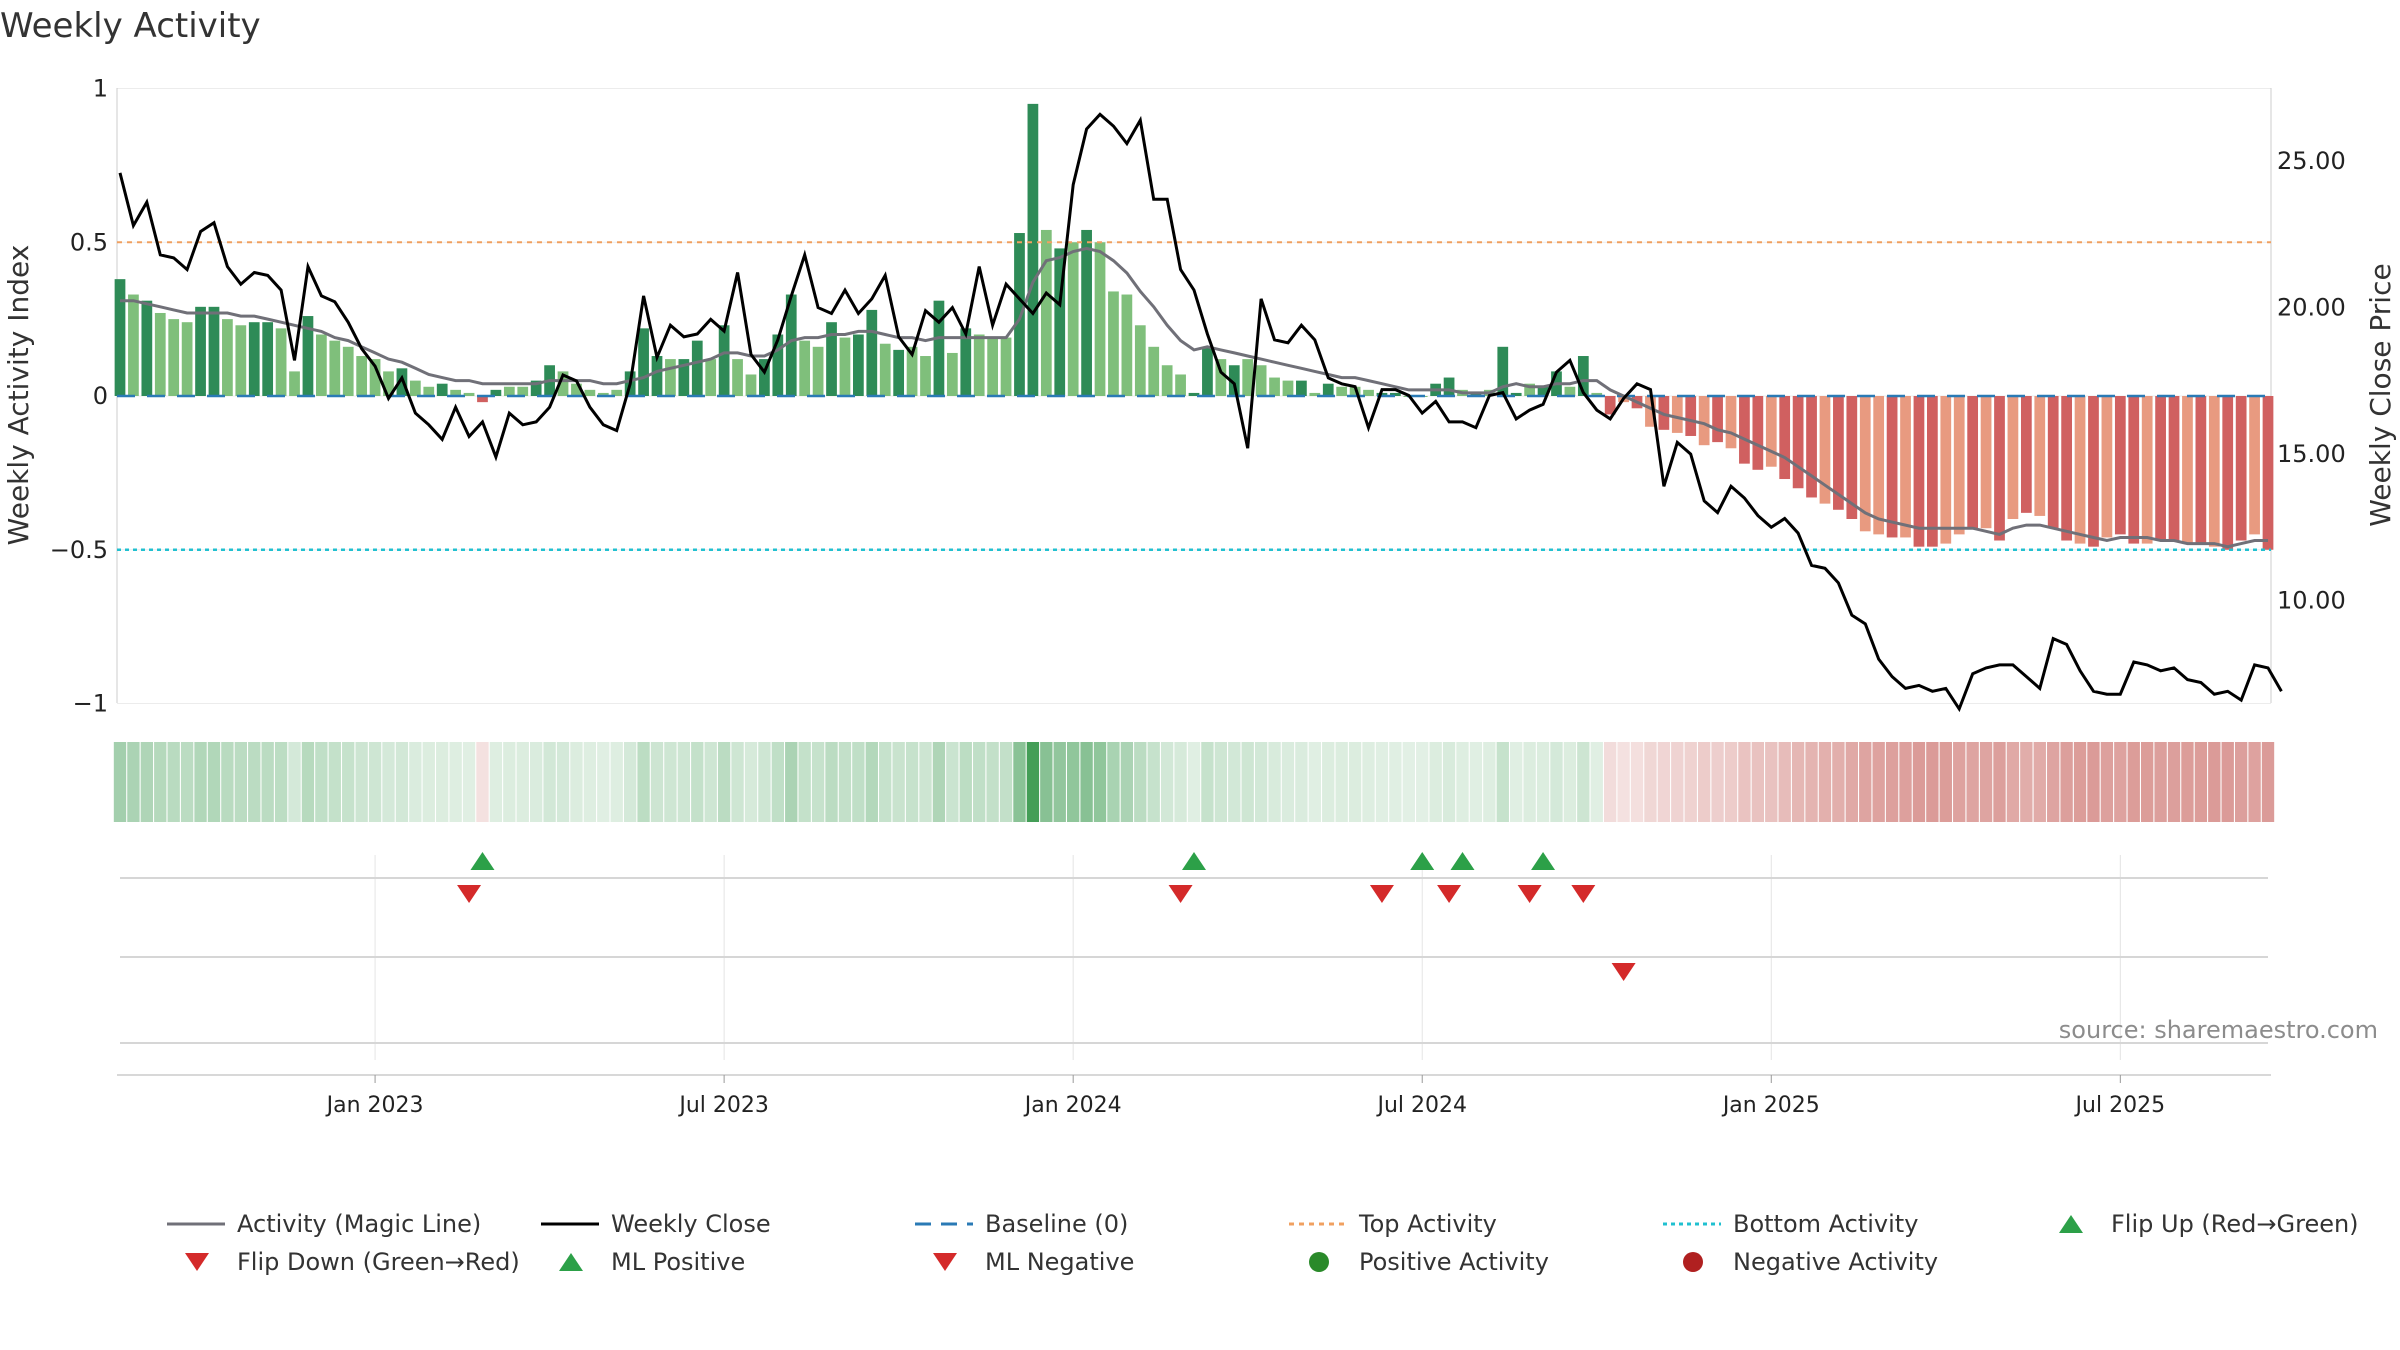 The height and width of the screenshot is (1350, 2400). What do you see at coordinates (1056, 1224) in the screenshot?
I see `legend-label: Baseline (0)` at bounding box center [1056, 1224].